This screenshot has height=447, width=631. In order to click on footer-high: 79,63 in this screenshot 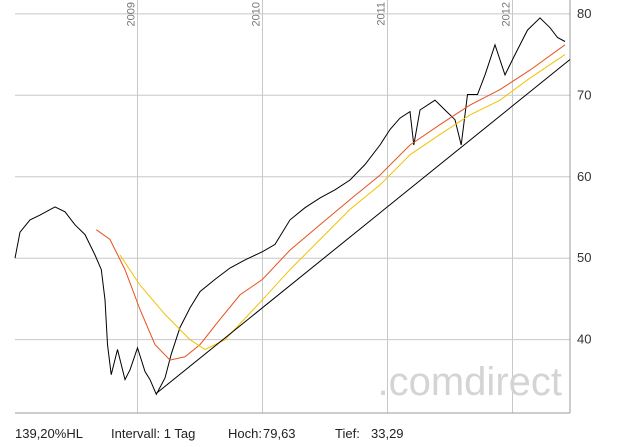, I will do `click(279, 433)`.